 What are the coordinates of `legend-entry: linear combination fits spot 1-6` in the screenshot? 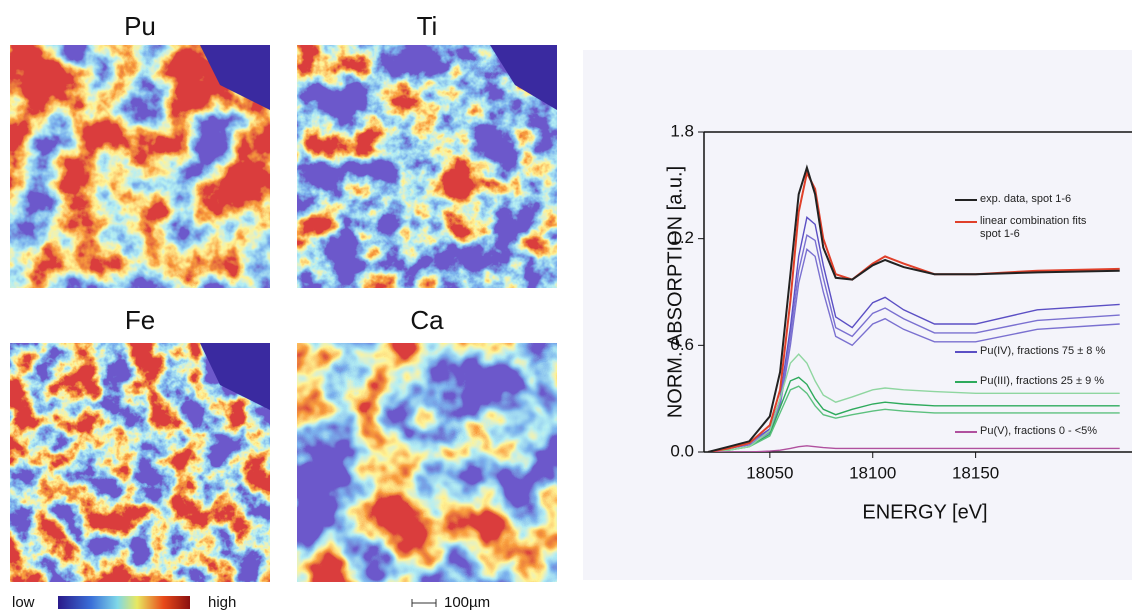 It's located at (1033, 227).